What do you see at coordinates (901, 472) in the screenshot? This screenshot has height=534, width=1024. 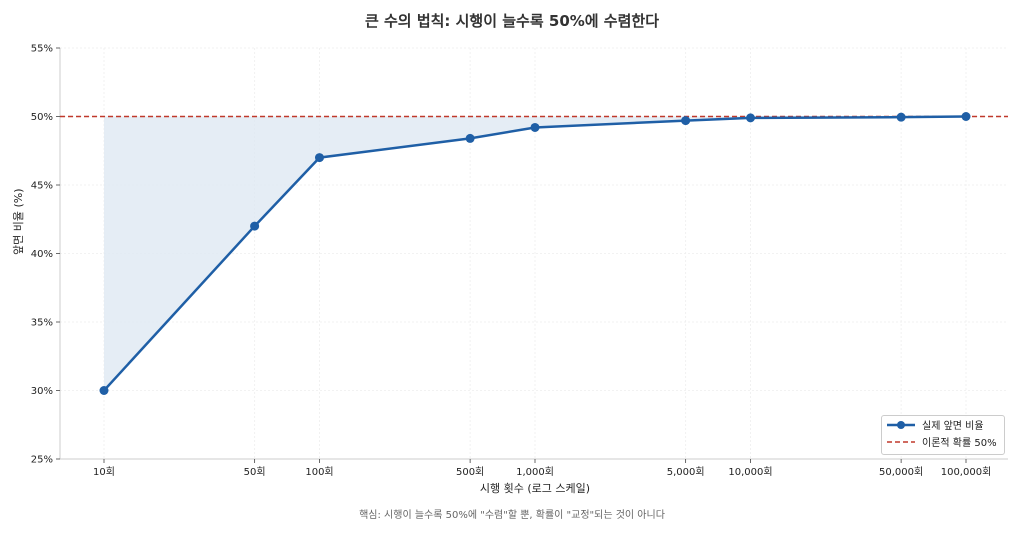 I see `x-tick-label: 50,000회` at bounding box center [901, 472].